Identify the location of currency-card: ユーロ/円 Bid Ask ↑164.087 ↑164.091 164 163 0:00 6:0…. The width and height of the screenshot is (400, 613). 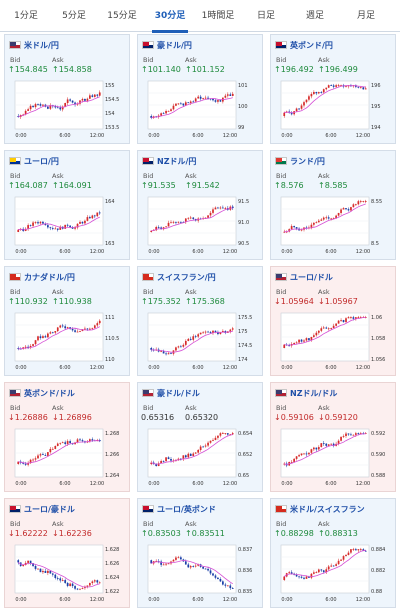
(67, 205).